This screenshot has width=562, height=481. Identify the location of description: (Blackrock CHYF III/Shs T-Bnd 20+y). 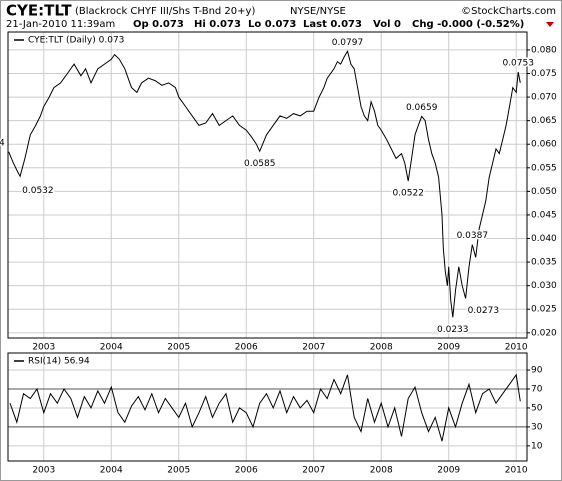
(165, 11).